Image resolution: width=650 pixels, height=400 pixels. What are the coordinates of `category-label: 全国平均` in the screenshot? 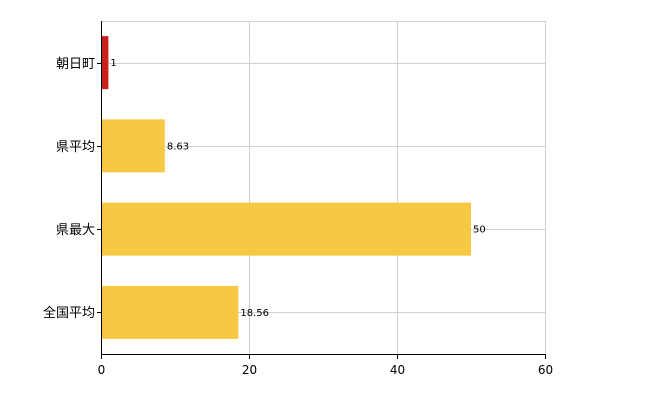 It's located at (69, 313).